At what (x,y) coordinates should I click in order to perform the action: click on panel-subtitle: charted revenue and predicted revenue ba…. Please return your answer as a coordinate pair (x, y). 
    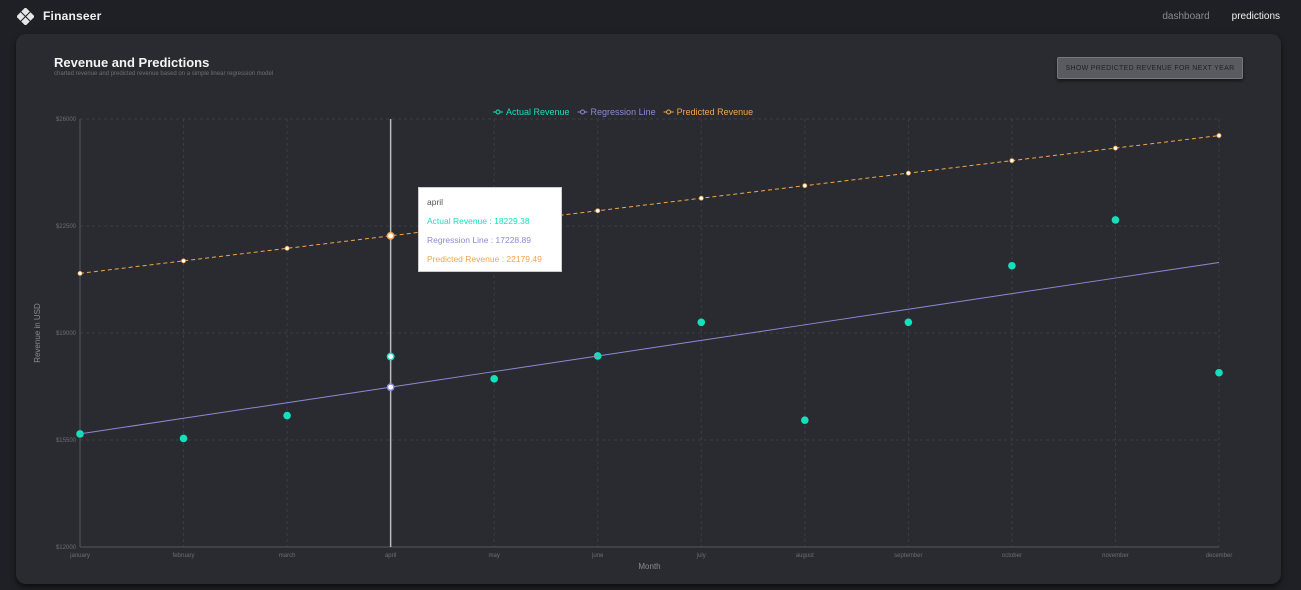
    Looking at the image, I should click on (164, 74).